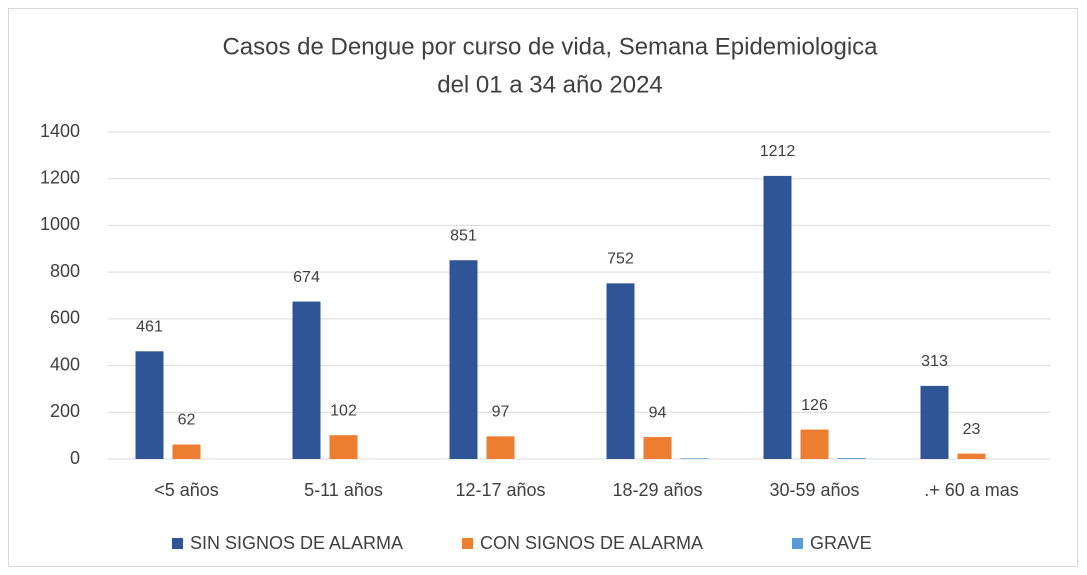  I want to click on data-label: 461, so click(149, 327).